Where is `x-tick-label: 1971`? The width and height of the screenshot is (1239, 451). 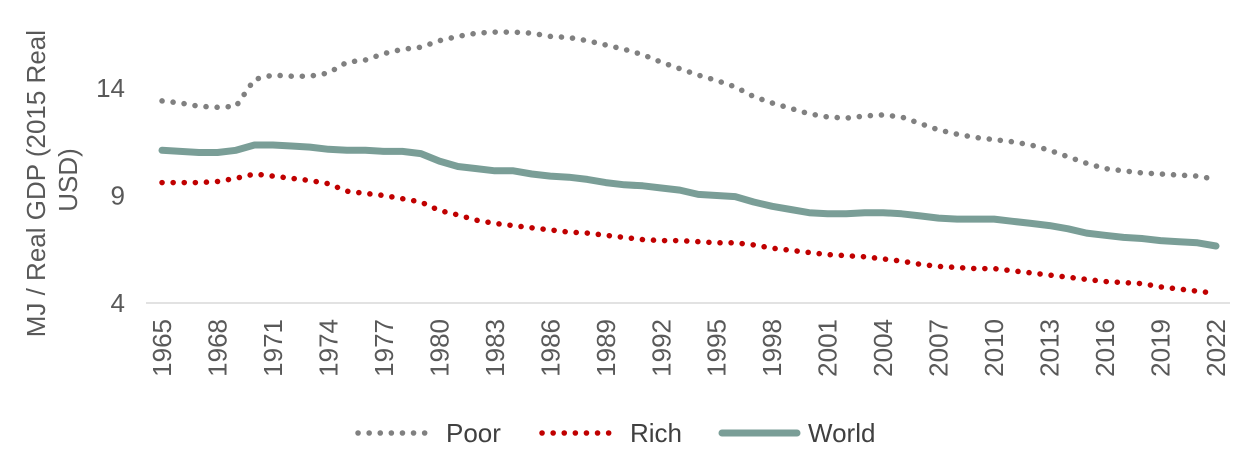 x-tick-label: 1971 is located at coordinates (273, 348).